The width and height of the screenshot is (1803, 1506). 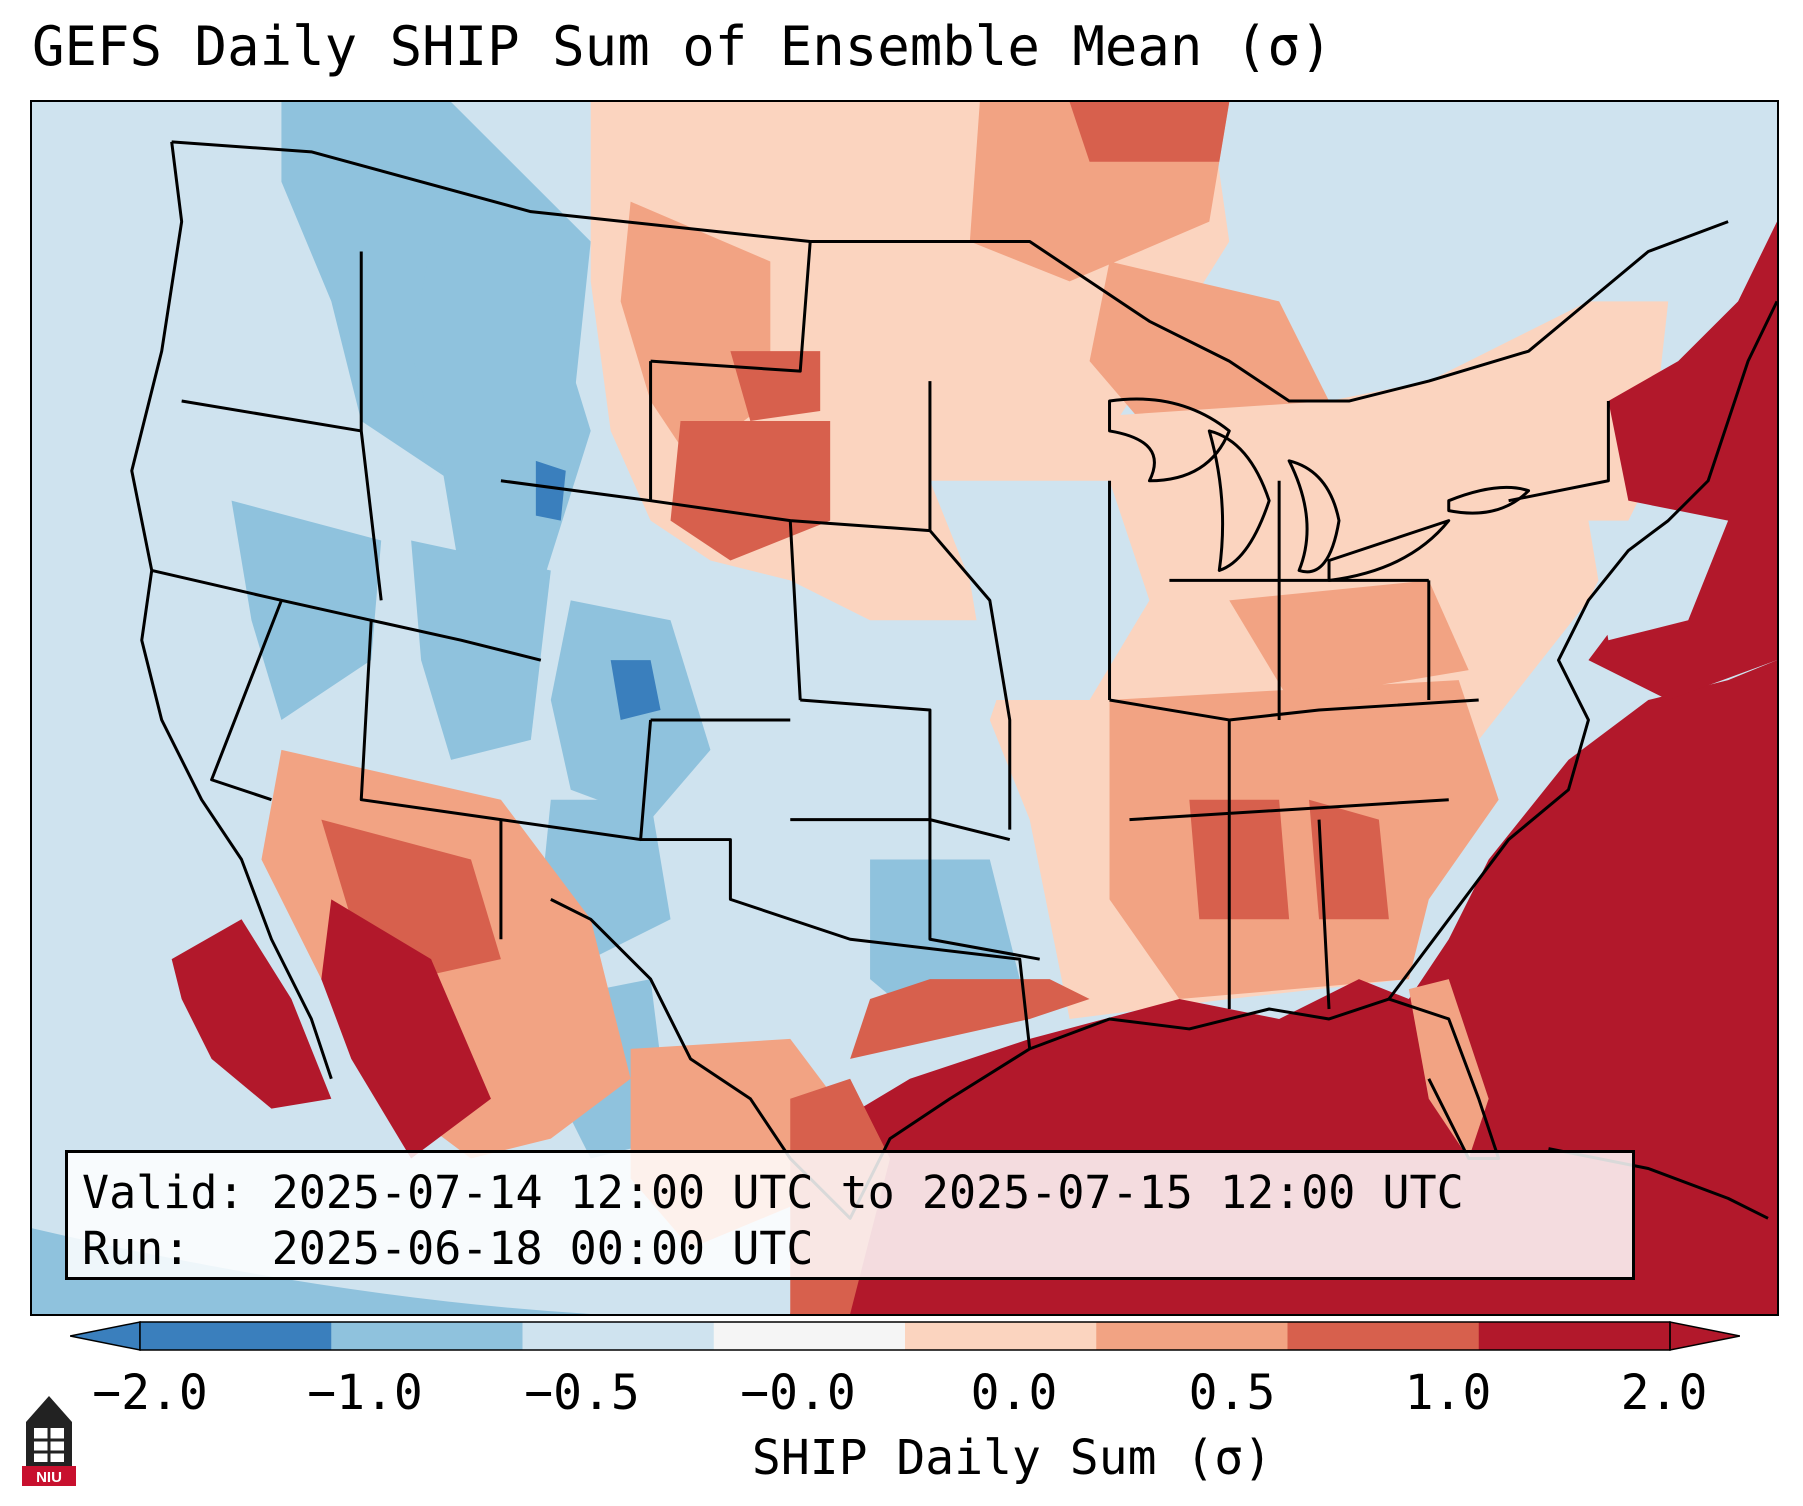 I want to click on region-pacific-darkred, so click(x=251, y=1014).